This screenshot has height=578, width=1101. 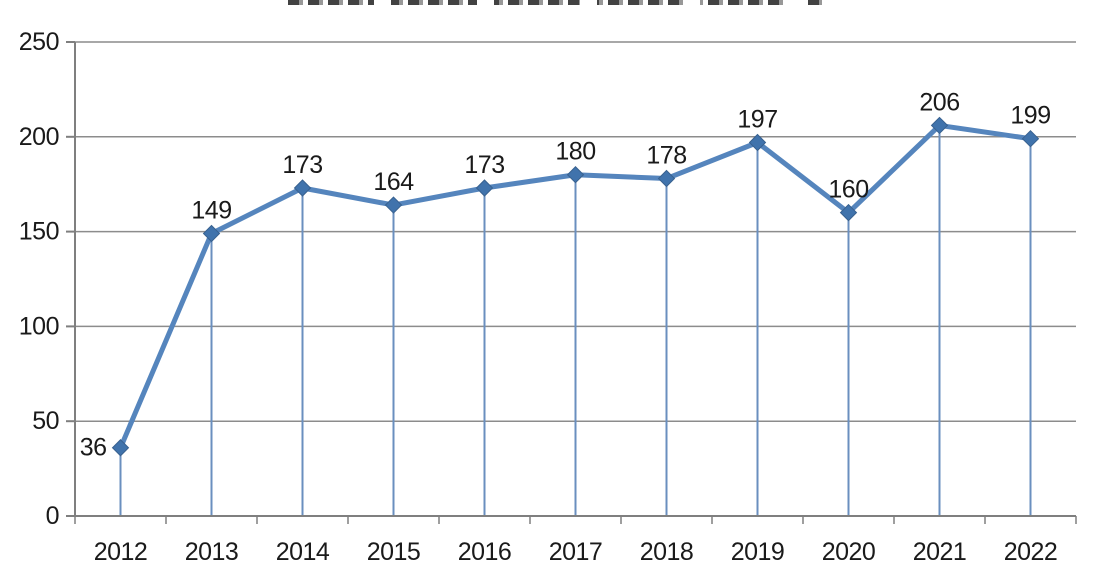 I want to click on y-tick-label: 150, so click(x=39, y=232).